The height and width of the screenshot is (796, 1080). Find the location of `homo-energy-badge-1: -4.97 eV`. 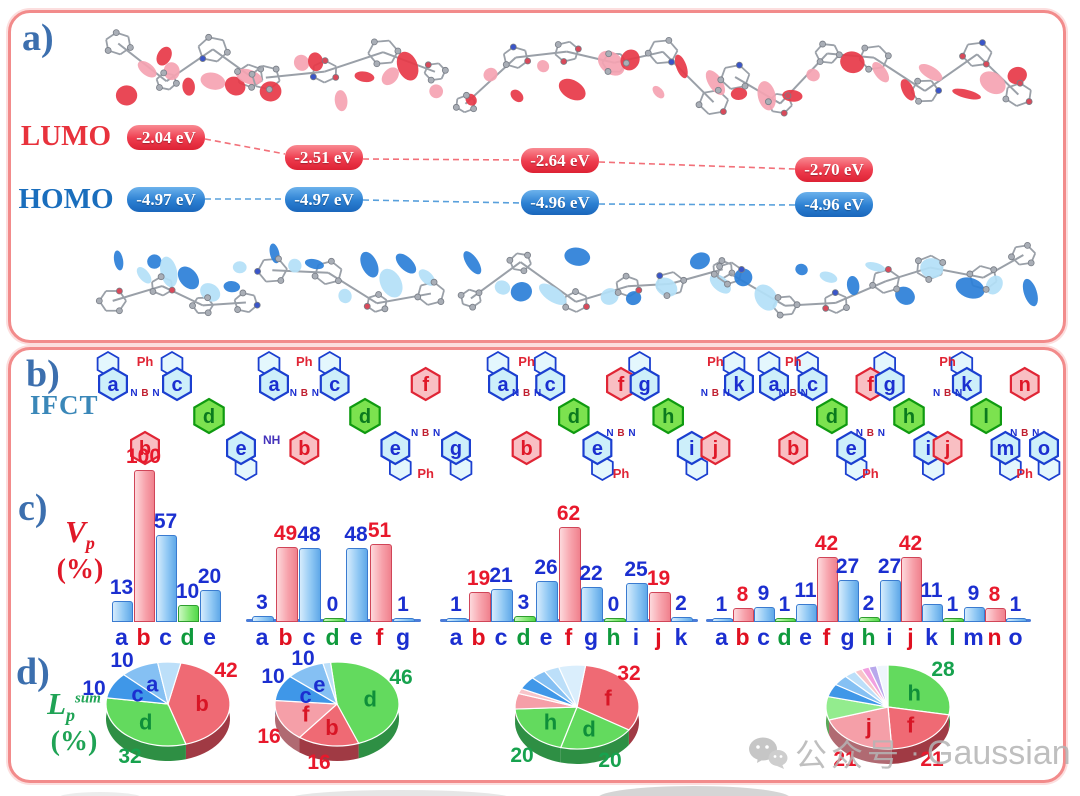

homo-energy-badge-1: -4.97 eV is located at coordinates (166, 199).